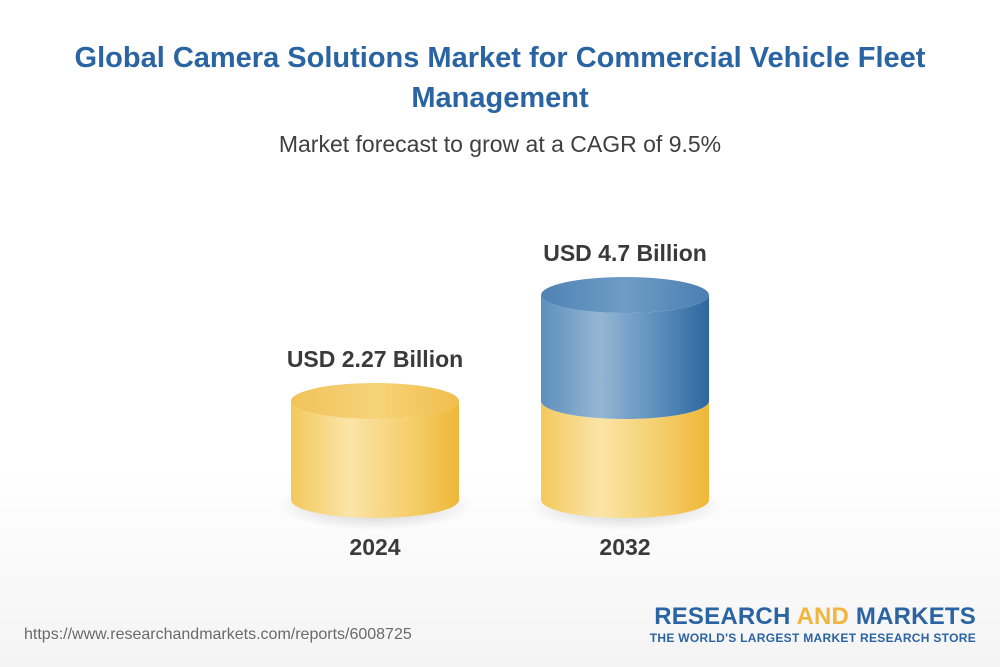 The width and height of the screenshot is (1000, 667). I want to click on category-label-2024: 2024, so click(374, 547).